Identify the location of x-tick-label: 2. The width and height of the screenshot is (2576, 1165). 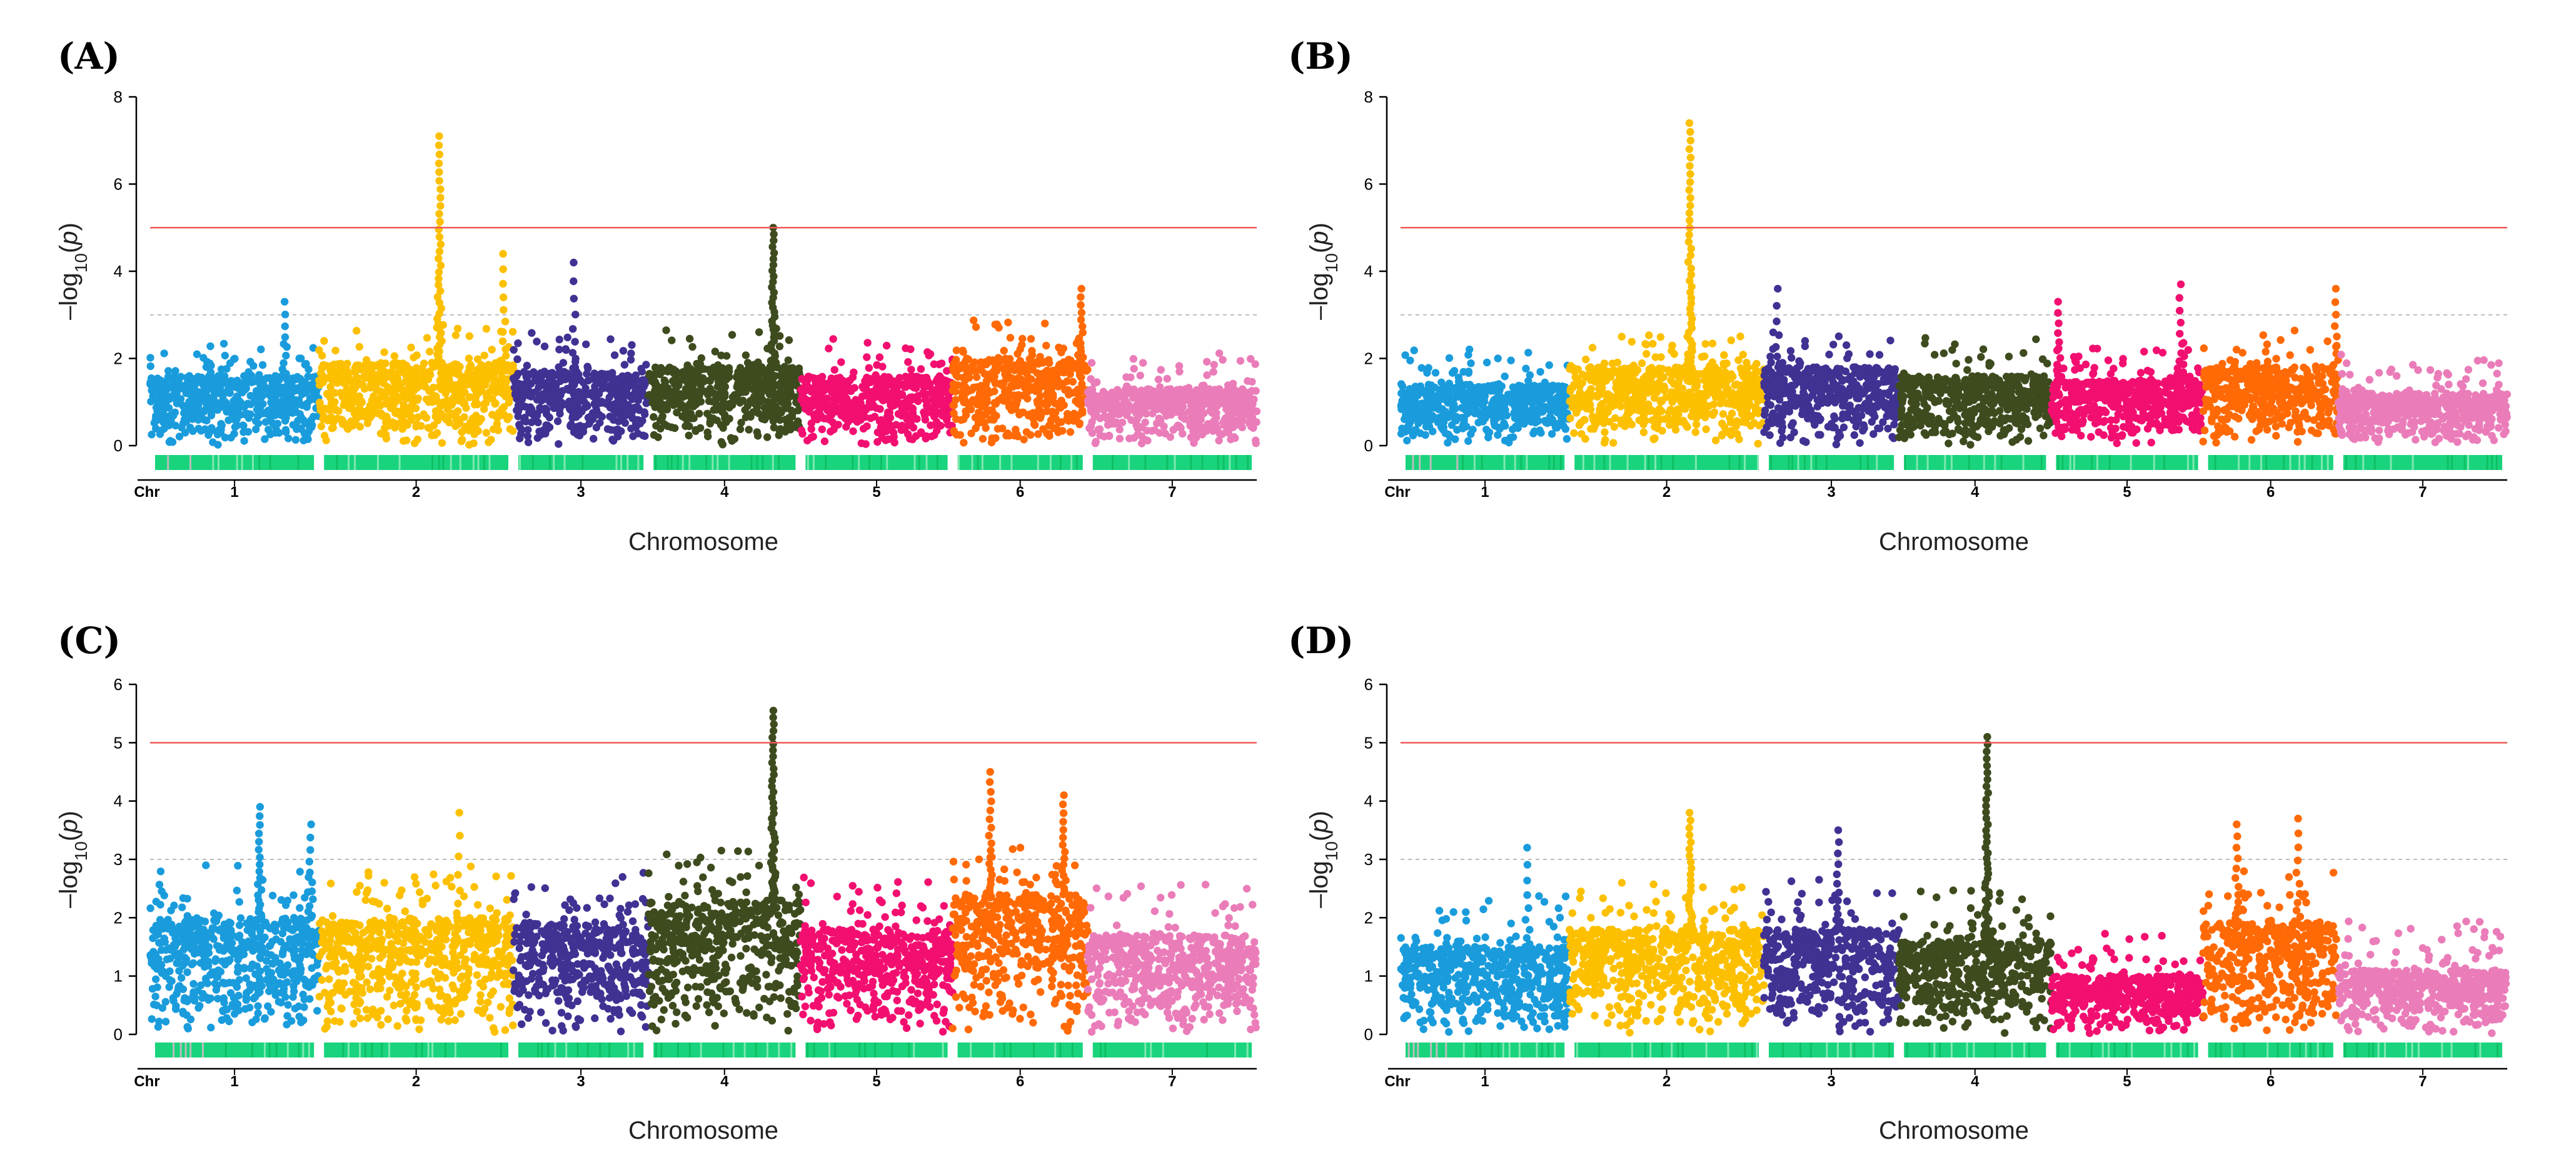
(416, 492).